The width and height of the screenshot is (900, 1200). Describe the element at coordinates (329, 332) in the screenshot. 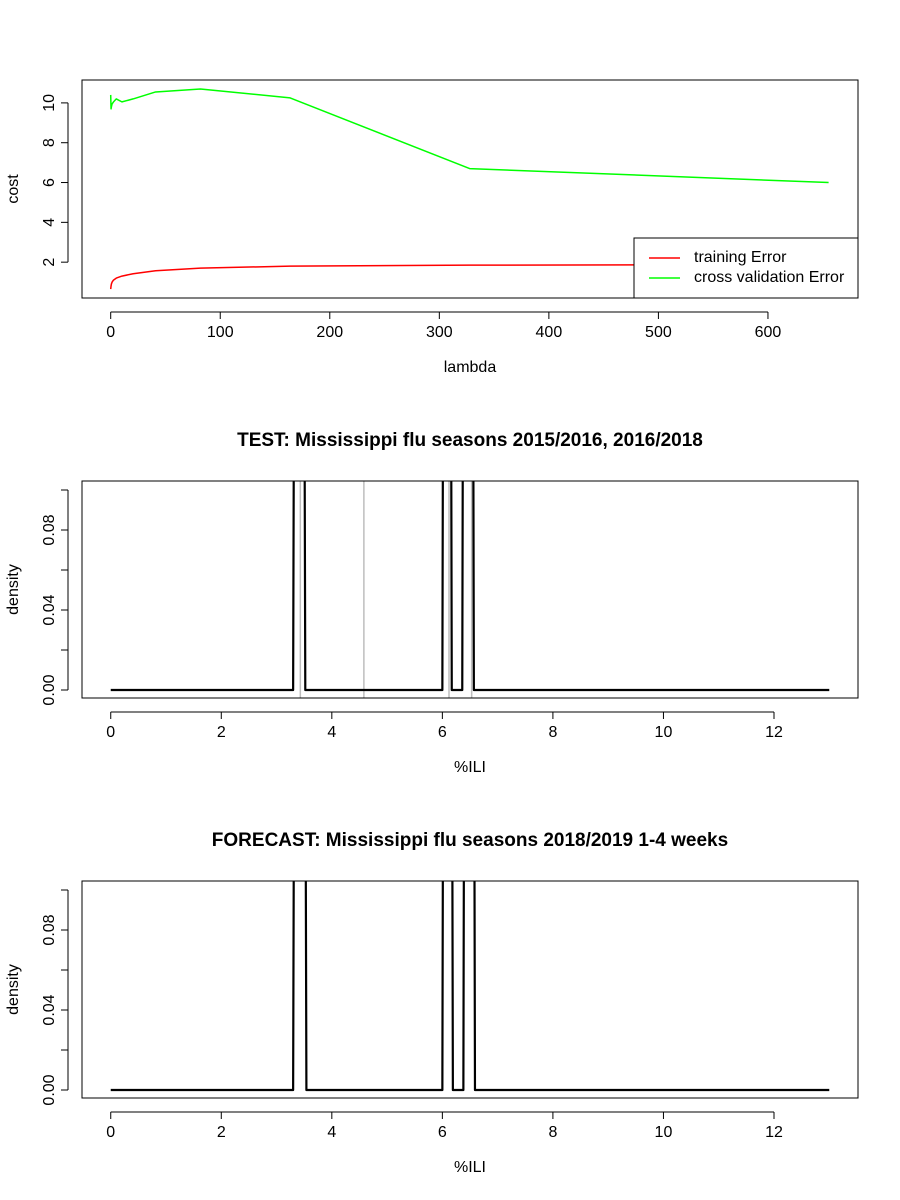

I see `x-tick-label: 200` at that location.